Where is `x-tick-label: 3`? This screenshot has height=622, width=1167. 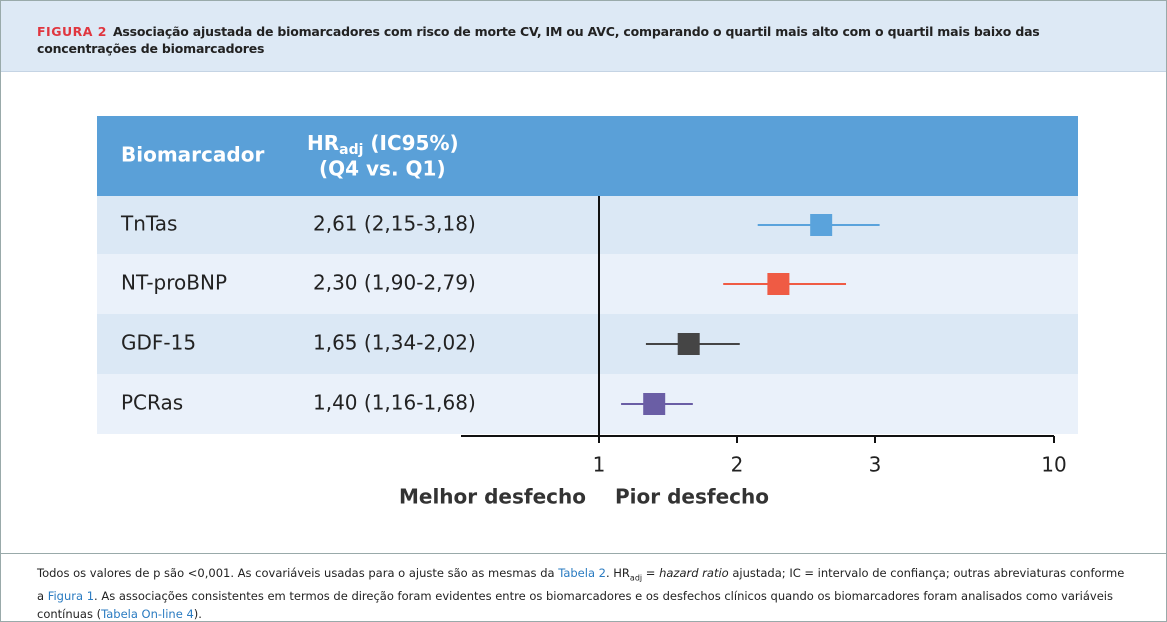 x-tick-label: 3 is located at coordinates (875, 465).